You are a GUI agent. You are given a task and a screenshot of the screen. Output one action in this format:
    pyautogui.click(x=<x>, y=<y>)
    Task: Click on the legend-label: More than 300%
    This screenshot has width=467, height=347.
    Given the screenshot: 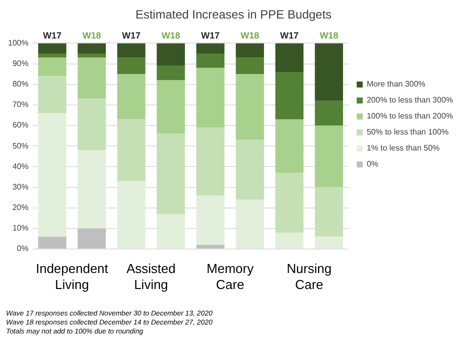 What is the action you would take?
    pyautogui.click(x=396, y=84)
    